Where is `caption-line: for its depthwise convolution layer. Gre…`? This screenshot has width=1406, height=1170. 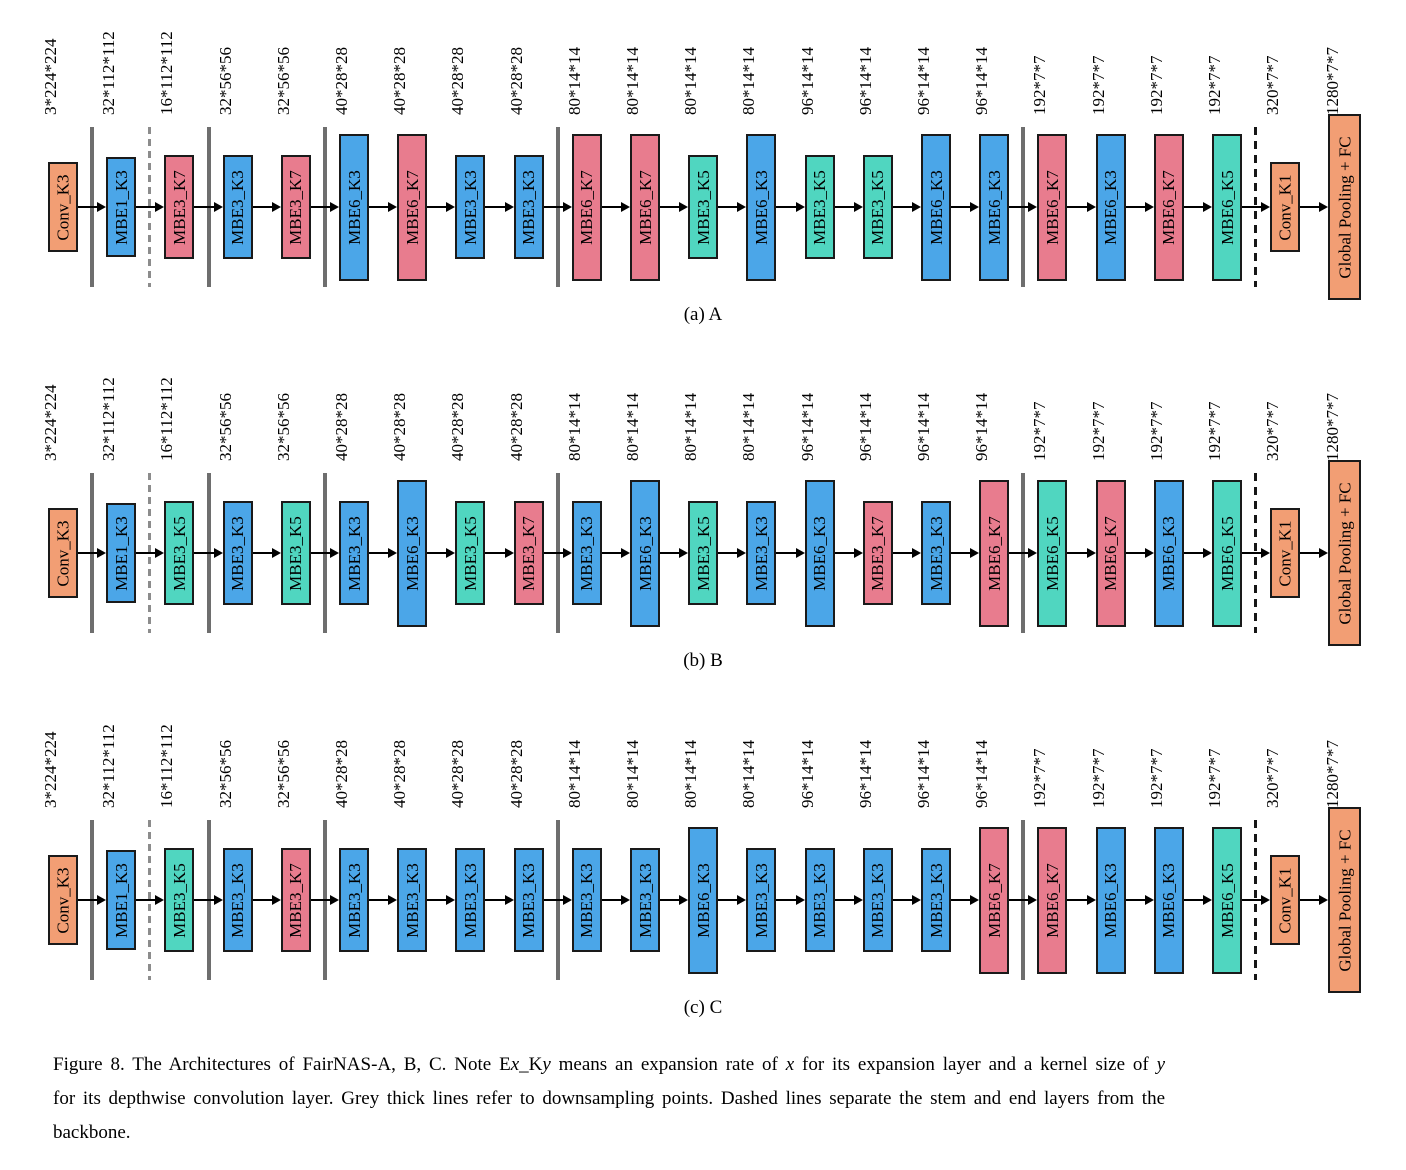 caption-line: for its depthwise convolution layer. Gre… is located at coordinates (609, 1099).